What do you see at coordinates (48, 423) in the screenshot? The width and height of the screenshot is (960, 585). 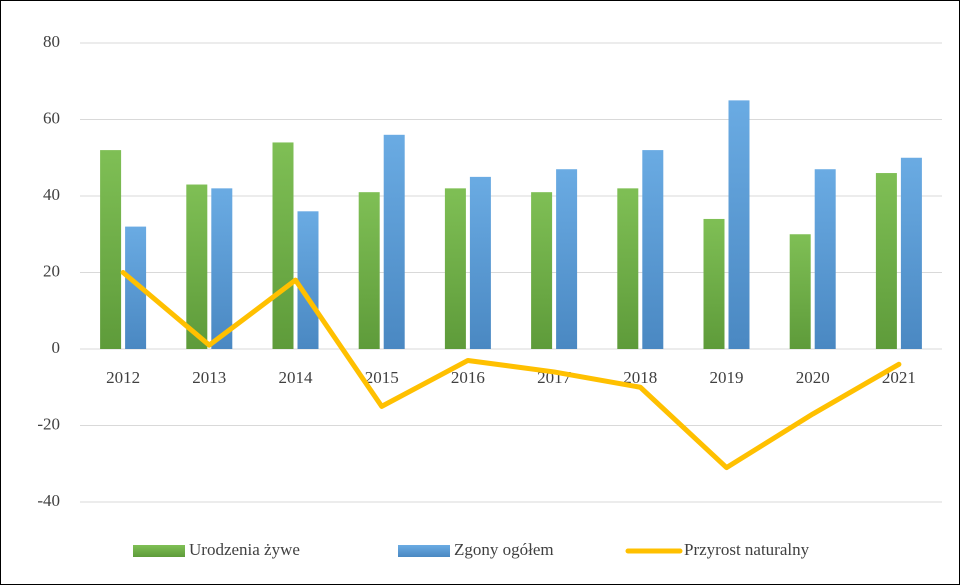 I see `y-tick-label: -20` at bounding box center [48, 423].